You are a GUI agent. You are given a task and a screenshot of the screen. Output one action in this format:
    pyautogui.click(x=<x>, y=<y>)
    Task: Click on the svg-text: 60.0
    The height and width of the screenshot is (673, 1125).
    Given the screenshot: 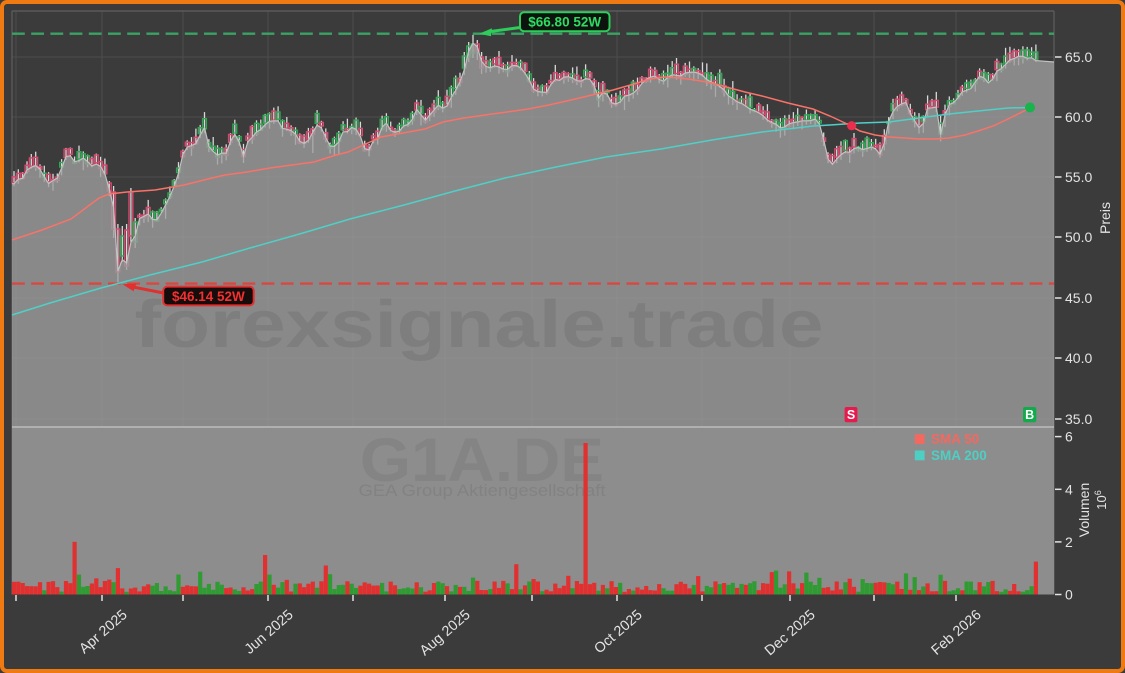 What is the action you would take?
    pyautogui.click(x=1078, y=117)
    